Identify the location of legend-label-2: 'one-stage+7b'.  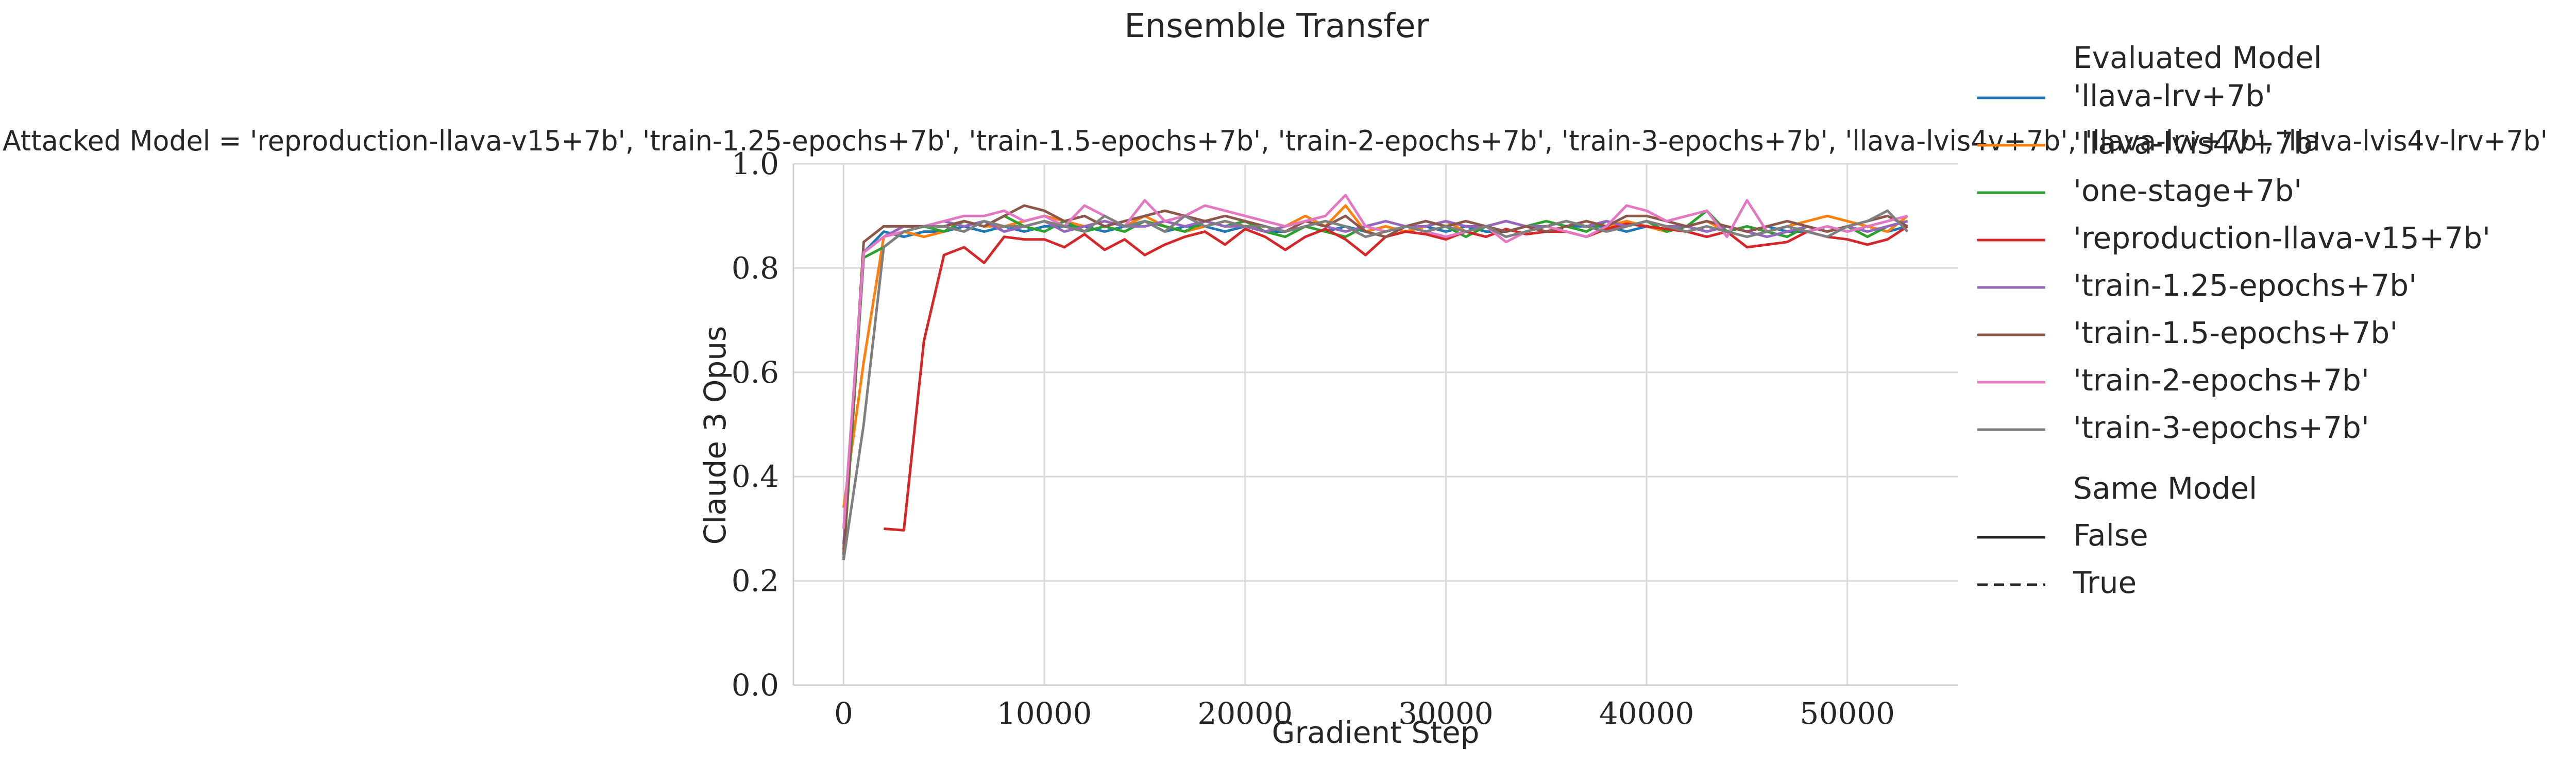
(2187, 190).